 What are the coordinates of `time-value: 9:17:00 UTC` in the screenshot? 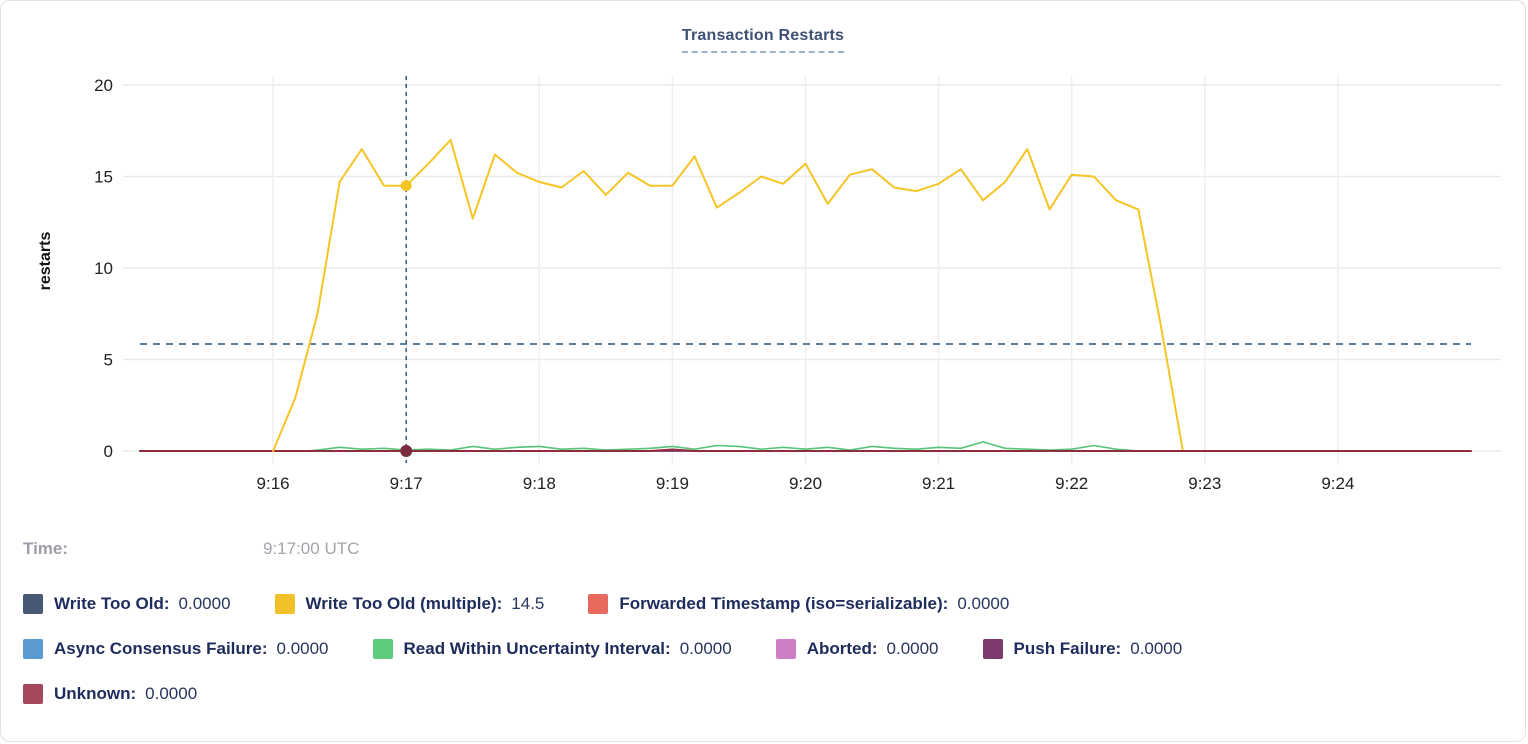 It's located at (311, 548).